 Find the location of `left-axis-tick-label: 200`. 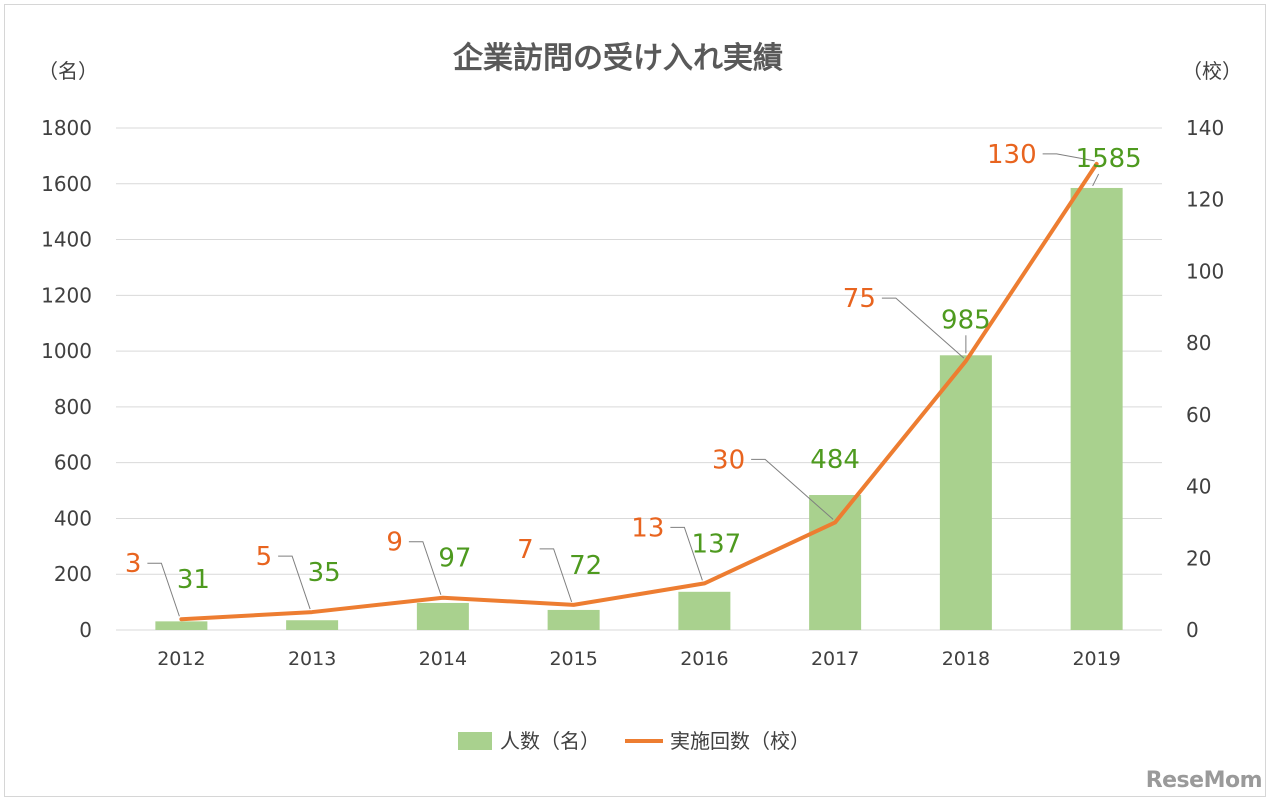

left-axis-tick-label: 200 is located at coordinates (73, 574).